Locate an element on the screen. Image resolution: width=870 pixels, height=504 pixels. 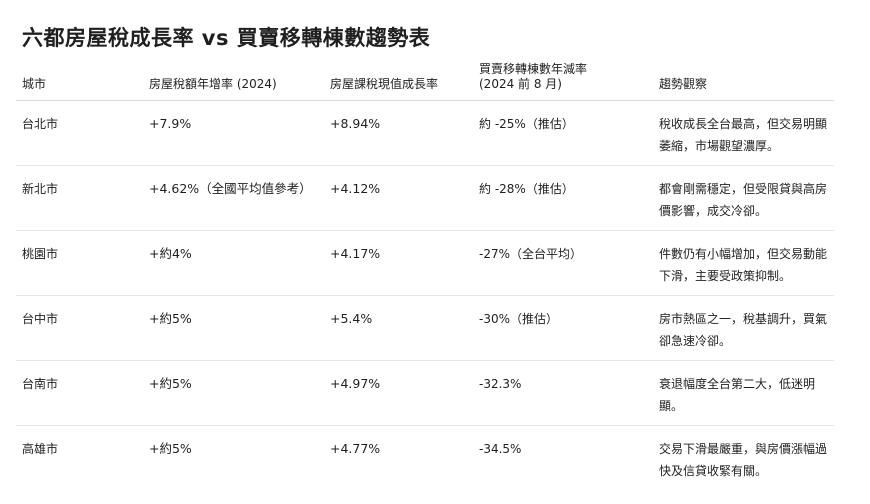
cell-assessed-value-growth: +5.4% is located at coordinates (398, 328).